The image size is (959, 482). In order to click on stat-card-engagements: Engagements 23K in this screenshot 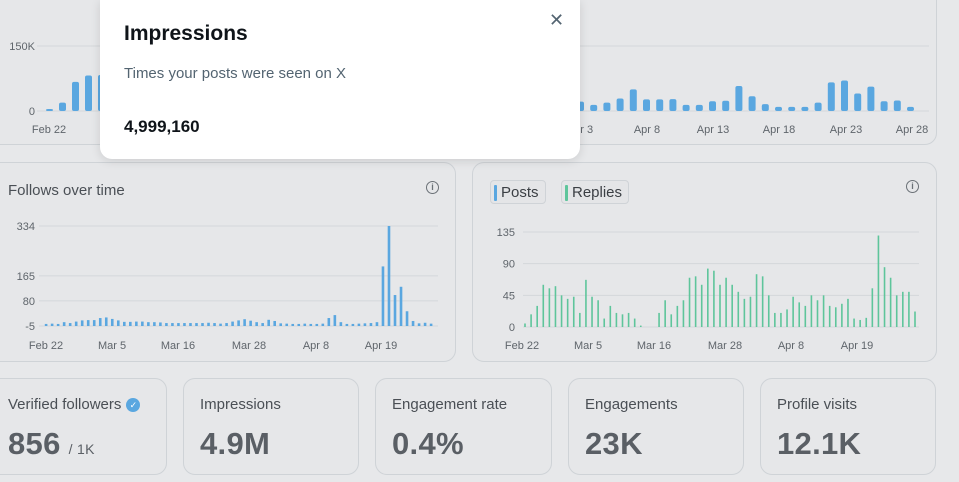, I will do `click(656, 426)`.